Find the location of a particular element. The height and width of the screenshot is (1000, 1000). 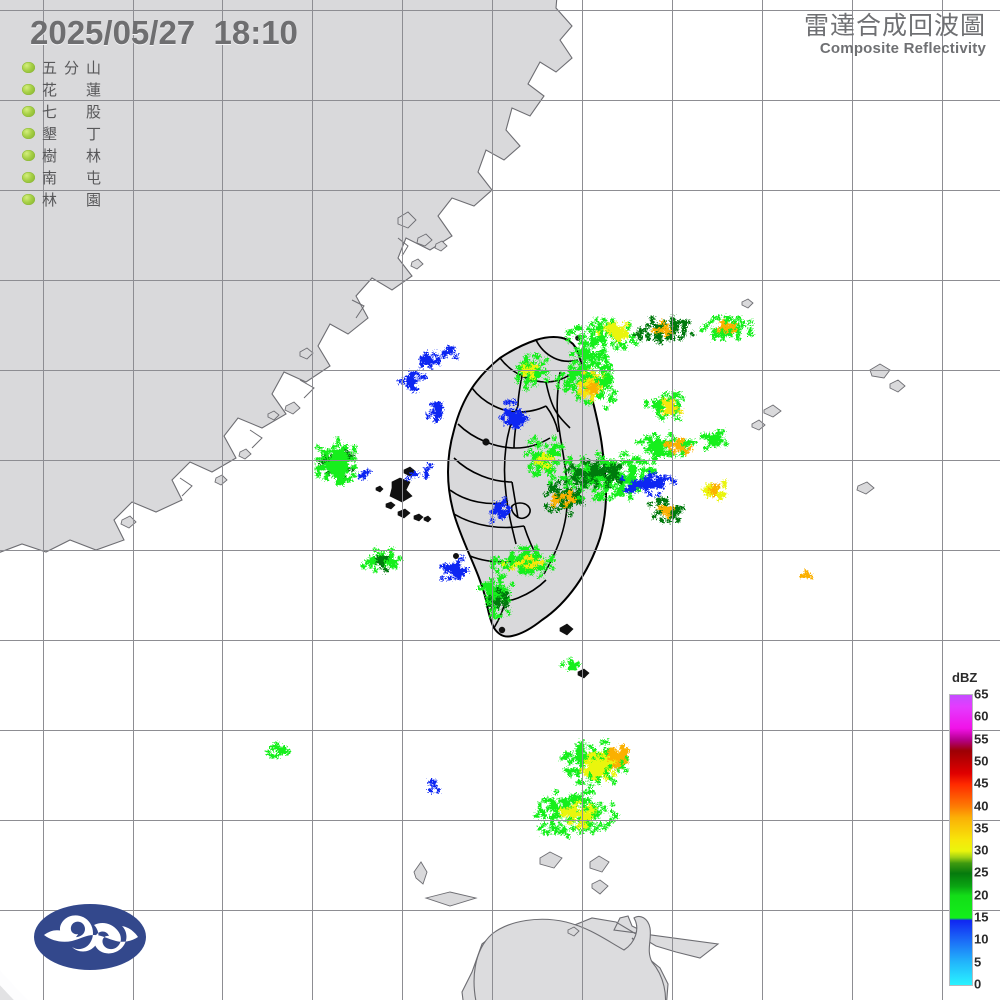

reflectivity-colorbar: dBZ 65 60 55 50 45 40 35 30 25 20 15 10 5 0 is located at coordinates (973, 835).